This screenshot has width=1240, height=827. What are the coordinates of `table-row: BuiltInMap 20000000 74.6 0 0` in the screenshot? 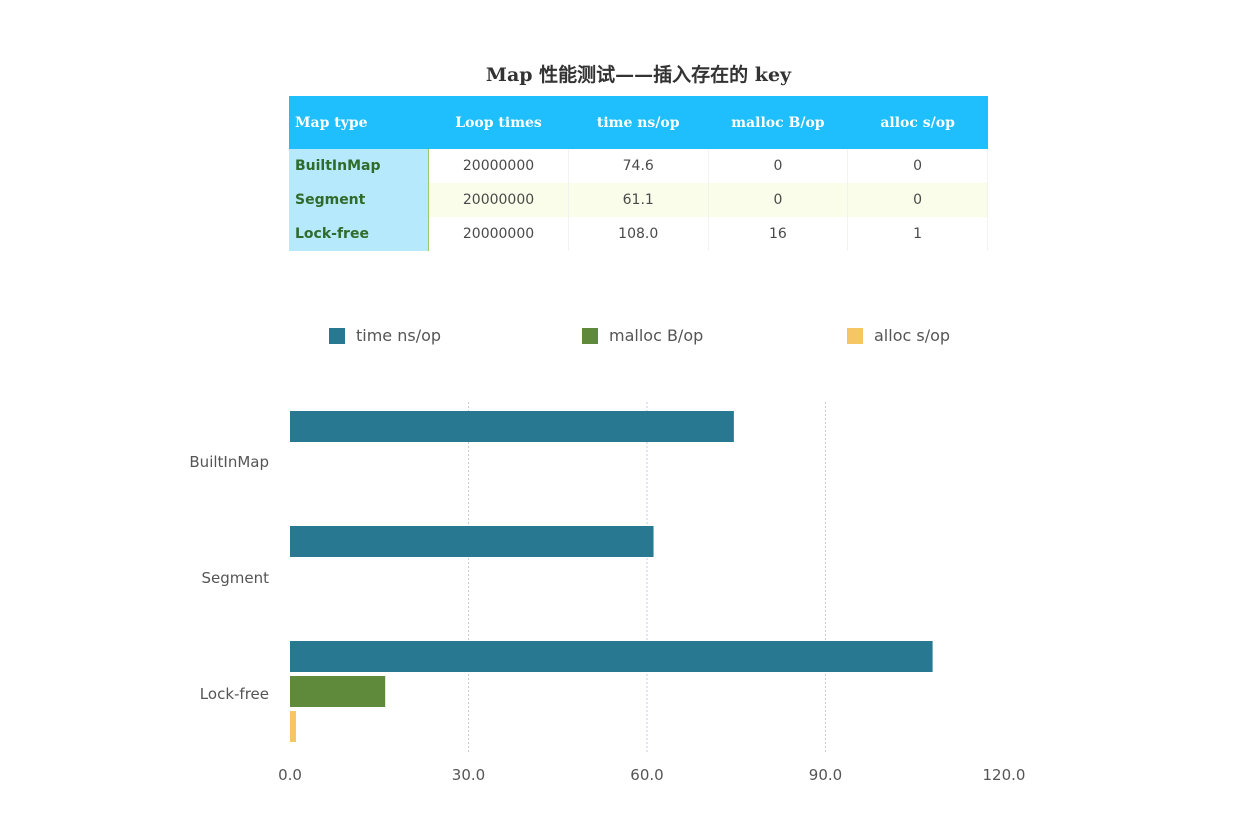 It's located at (638, 166).